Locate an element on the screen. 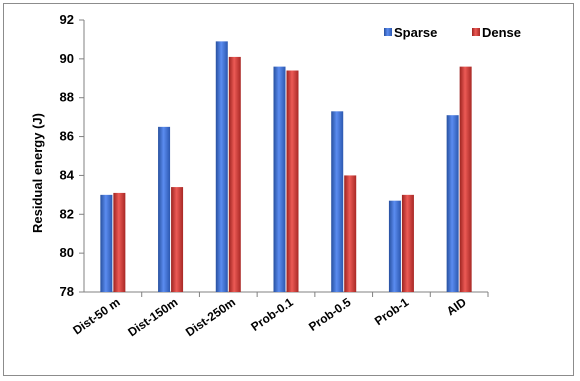 The image size is (580, 381). x-tick-label: AID is located at coordinates (456, 307).